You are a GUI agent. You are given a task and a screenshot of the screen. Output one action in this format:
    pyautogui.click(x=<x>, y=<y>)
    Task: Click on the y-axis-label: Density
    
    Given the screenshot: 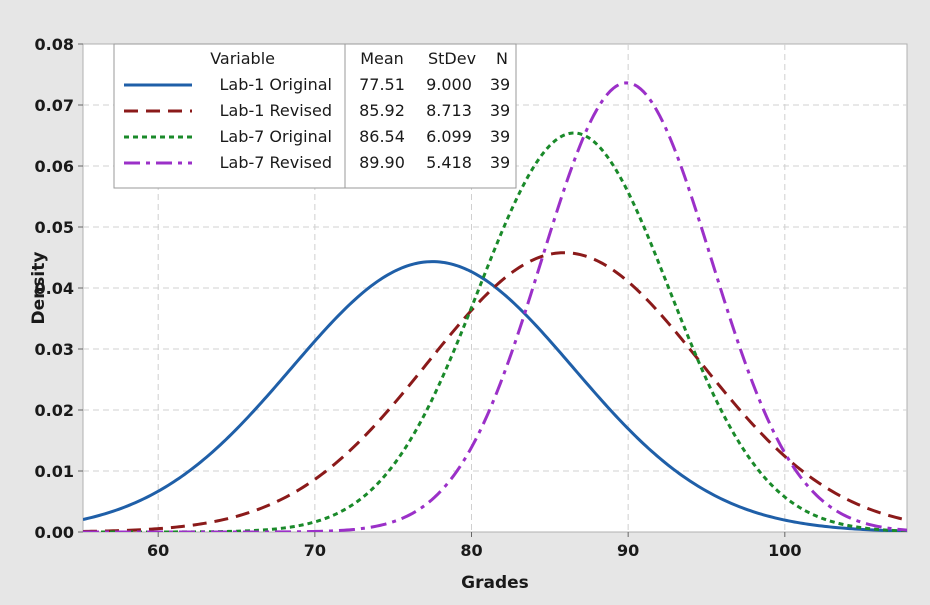 What is the action you would take?
    pyautogui.click(x=39, y=288)
    